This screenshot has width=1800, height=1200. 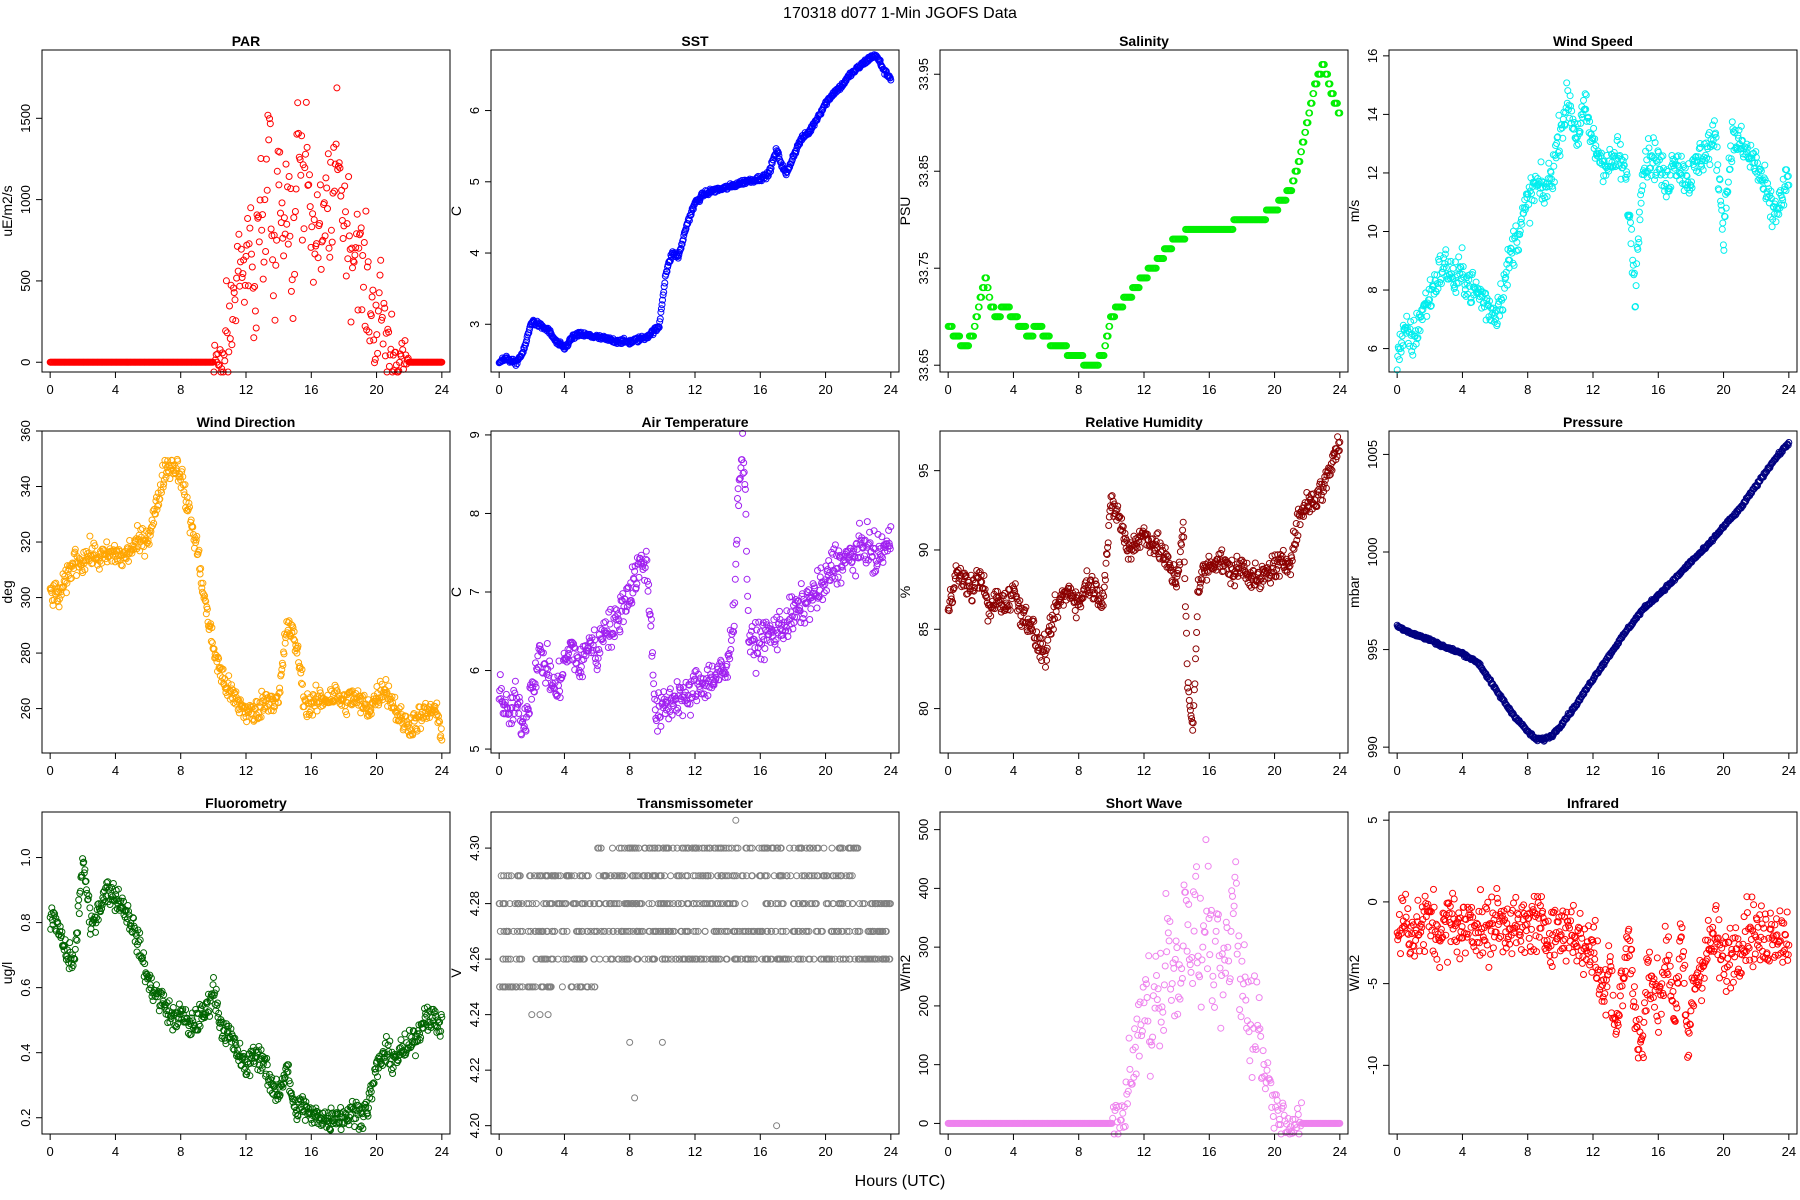 I want to click on y-tick-label: 1005, so click(x=1372, y=454).